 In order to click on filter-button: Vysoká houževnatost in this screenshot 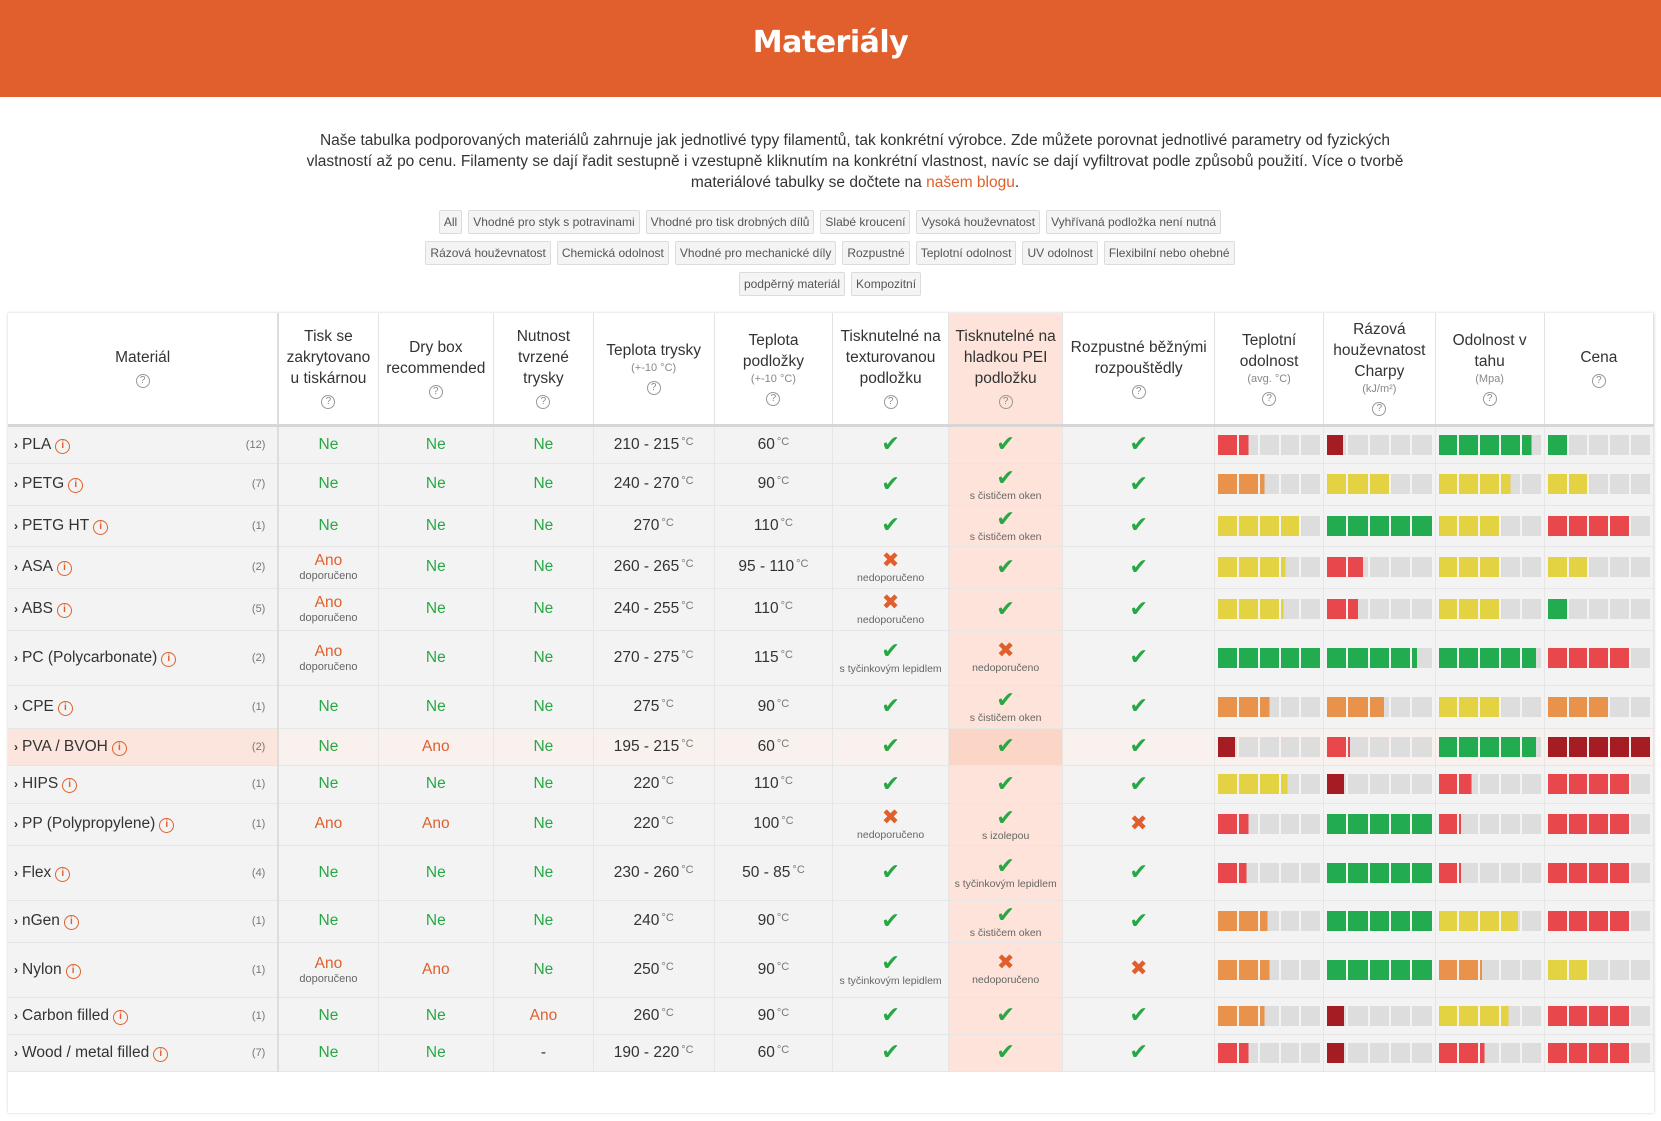, I will do `click(978, 222)`.